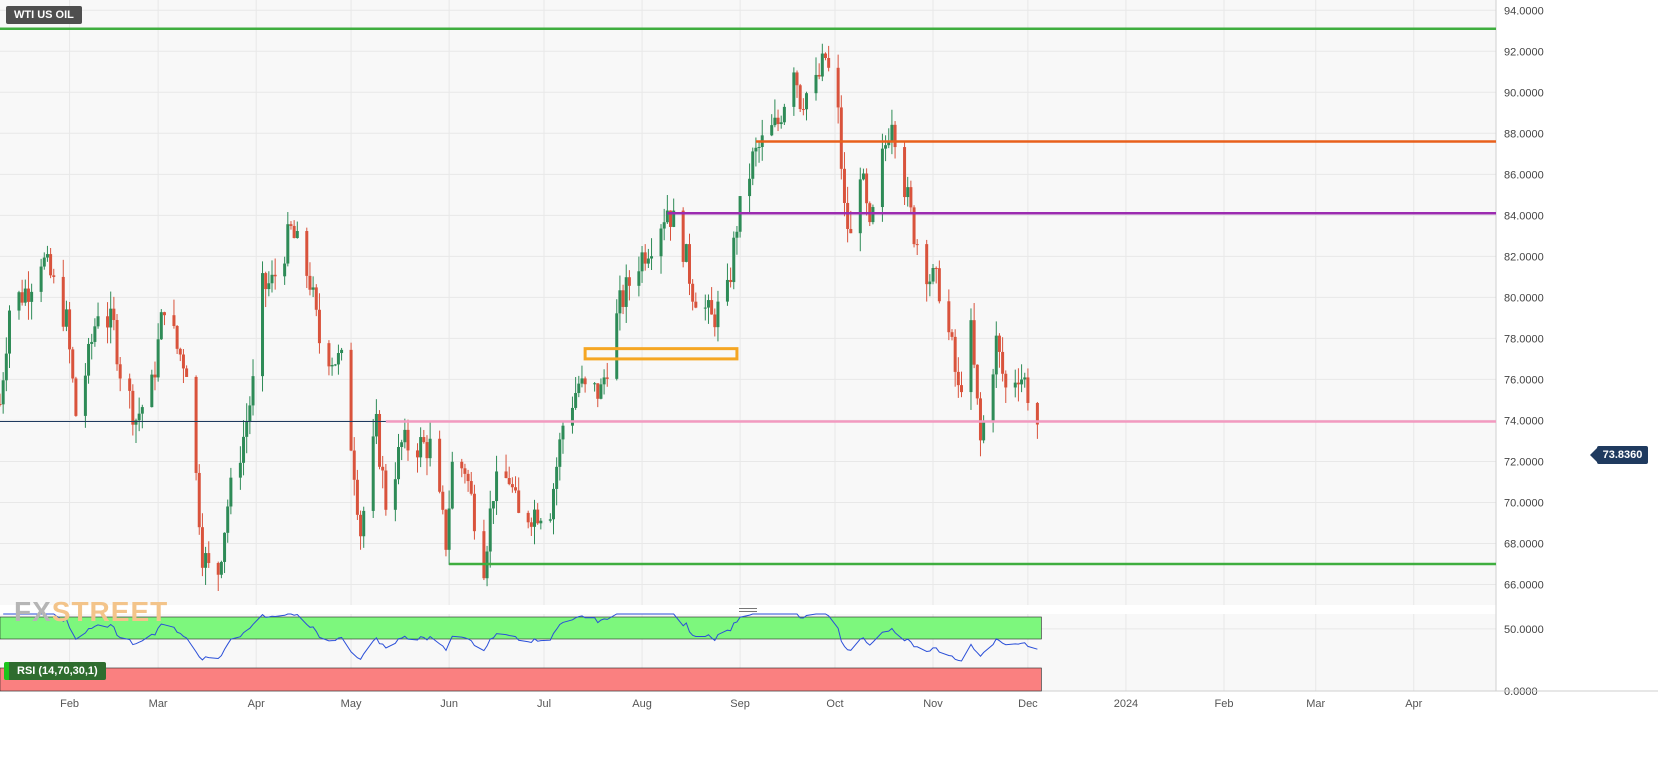 The width and height of the screenshot is (1658, 762). Describe the element at coordinates (642, 704) in the screenshot. I see `x-tick-label: Aug` at that location.